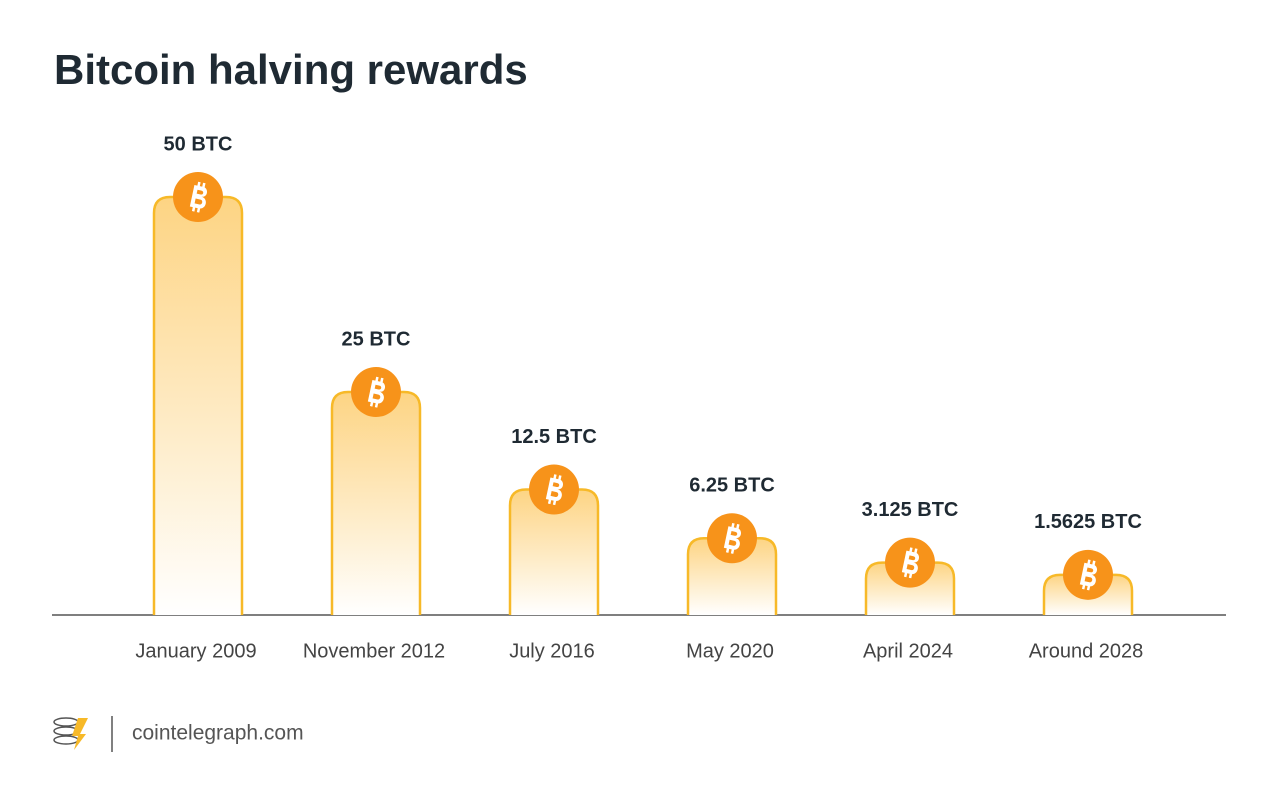 The height and width of the screenshot is (806, 1280). I want to click on x-tick-label: November 2012, so click(374, 651).